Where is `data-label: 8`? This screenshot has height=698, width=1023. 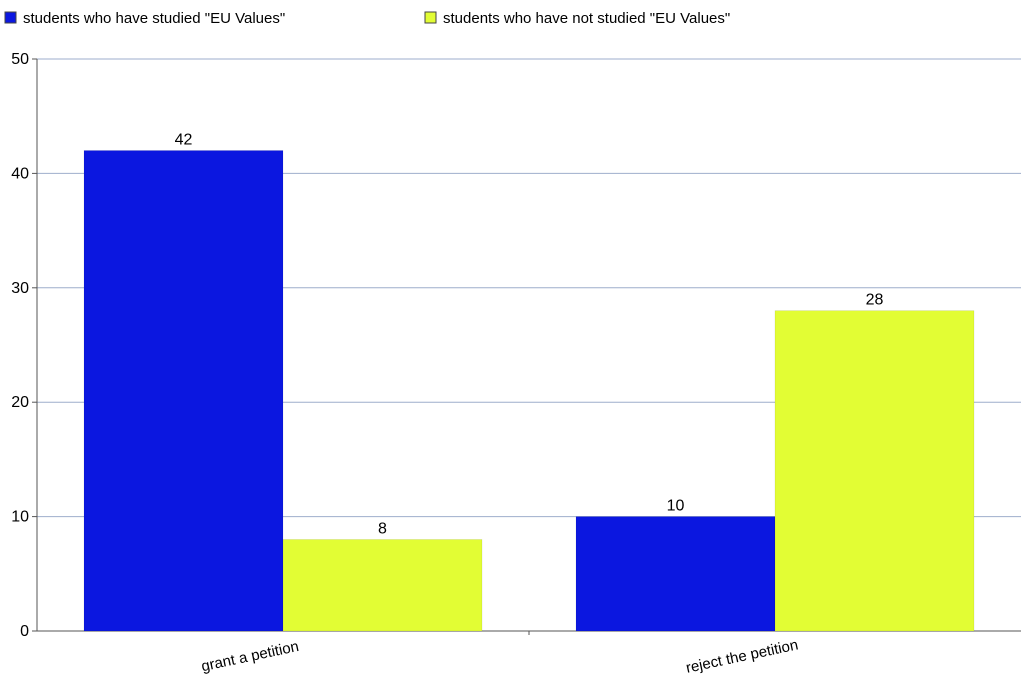 data-label: 8 is located at coordinates (382, 528).